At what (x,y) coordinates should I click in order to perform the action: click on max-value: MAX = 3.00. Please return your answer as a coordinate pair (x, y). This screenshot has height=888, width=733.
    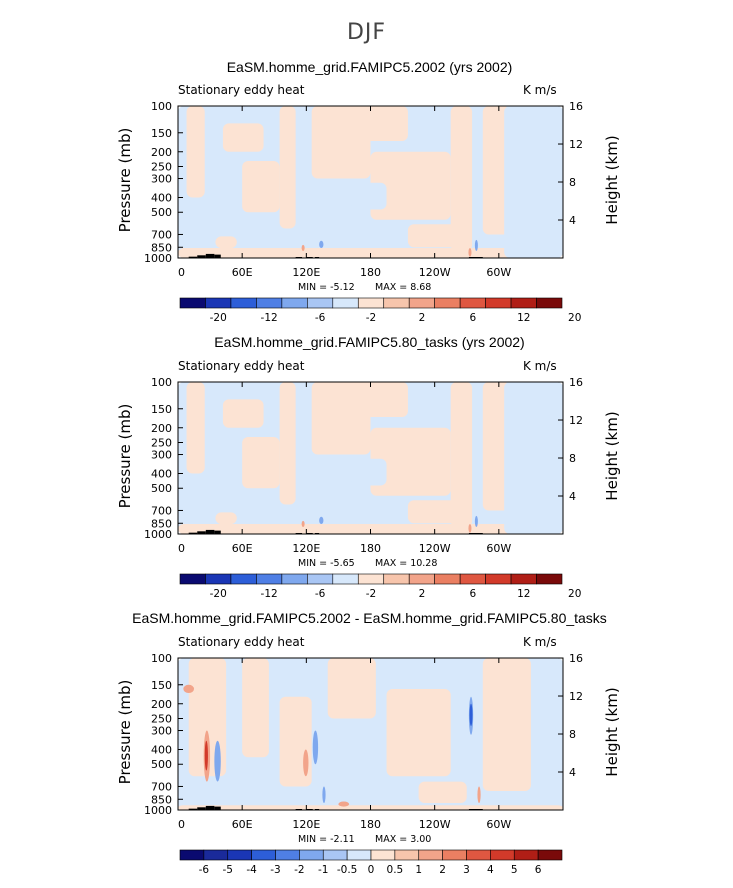
    Looking at the image, I should click on (403, 839).